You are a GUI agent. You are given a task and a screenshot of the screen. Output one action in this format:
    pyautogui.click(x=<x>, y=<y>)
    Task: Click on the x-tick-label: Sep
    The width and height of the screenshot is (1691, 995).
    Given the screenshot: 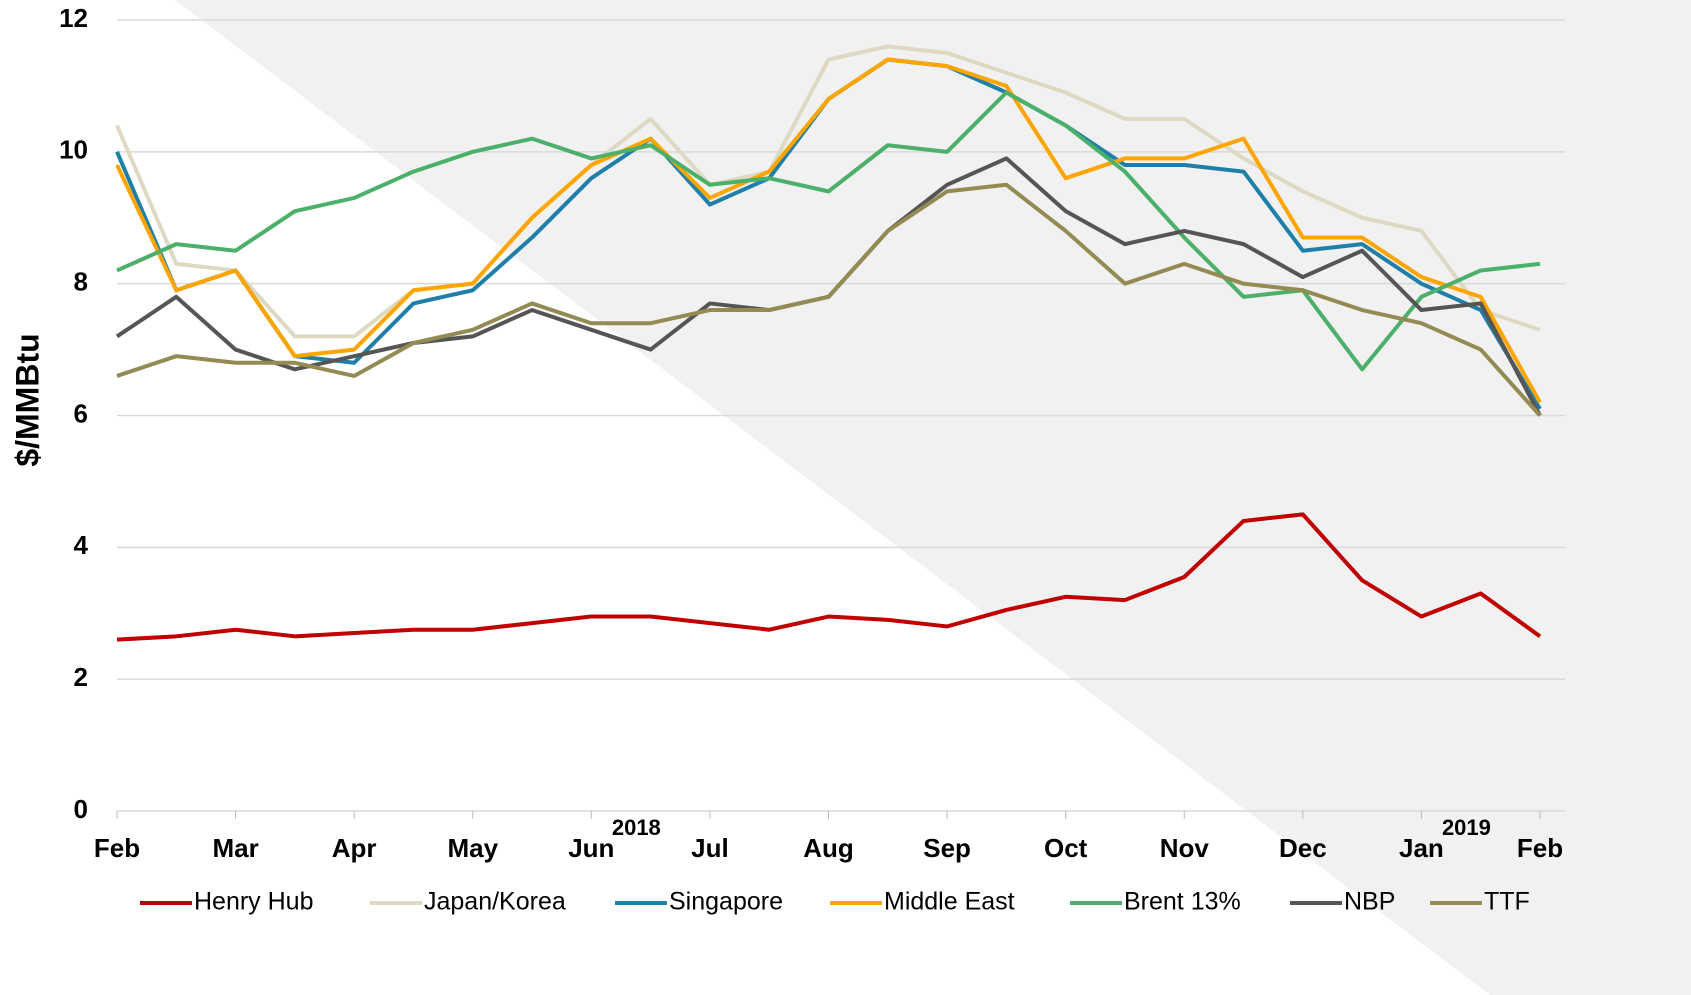 What is the action you would take?
    pyautogui.click(x=947, y=848)
    